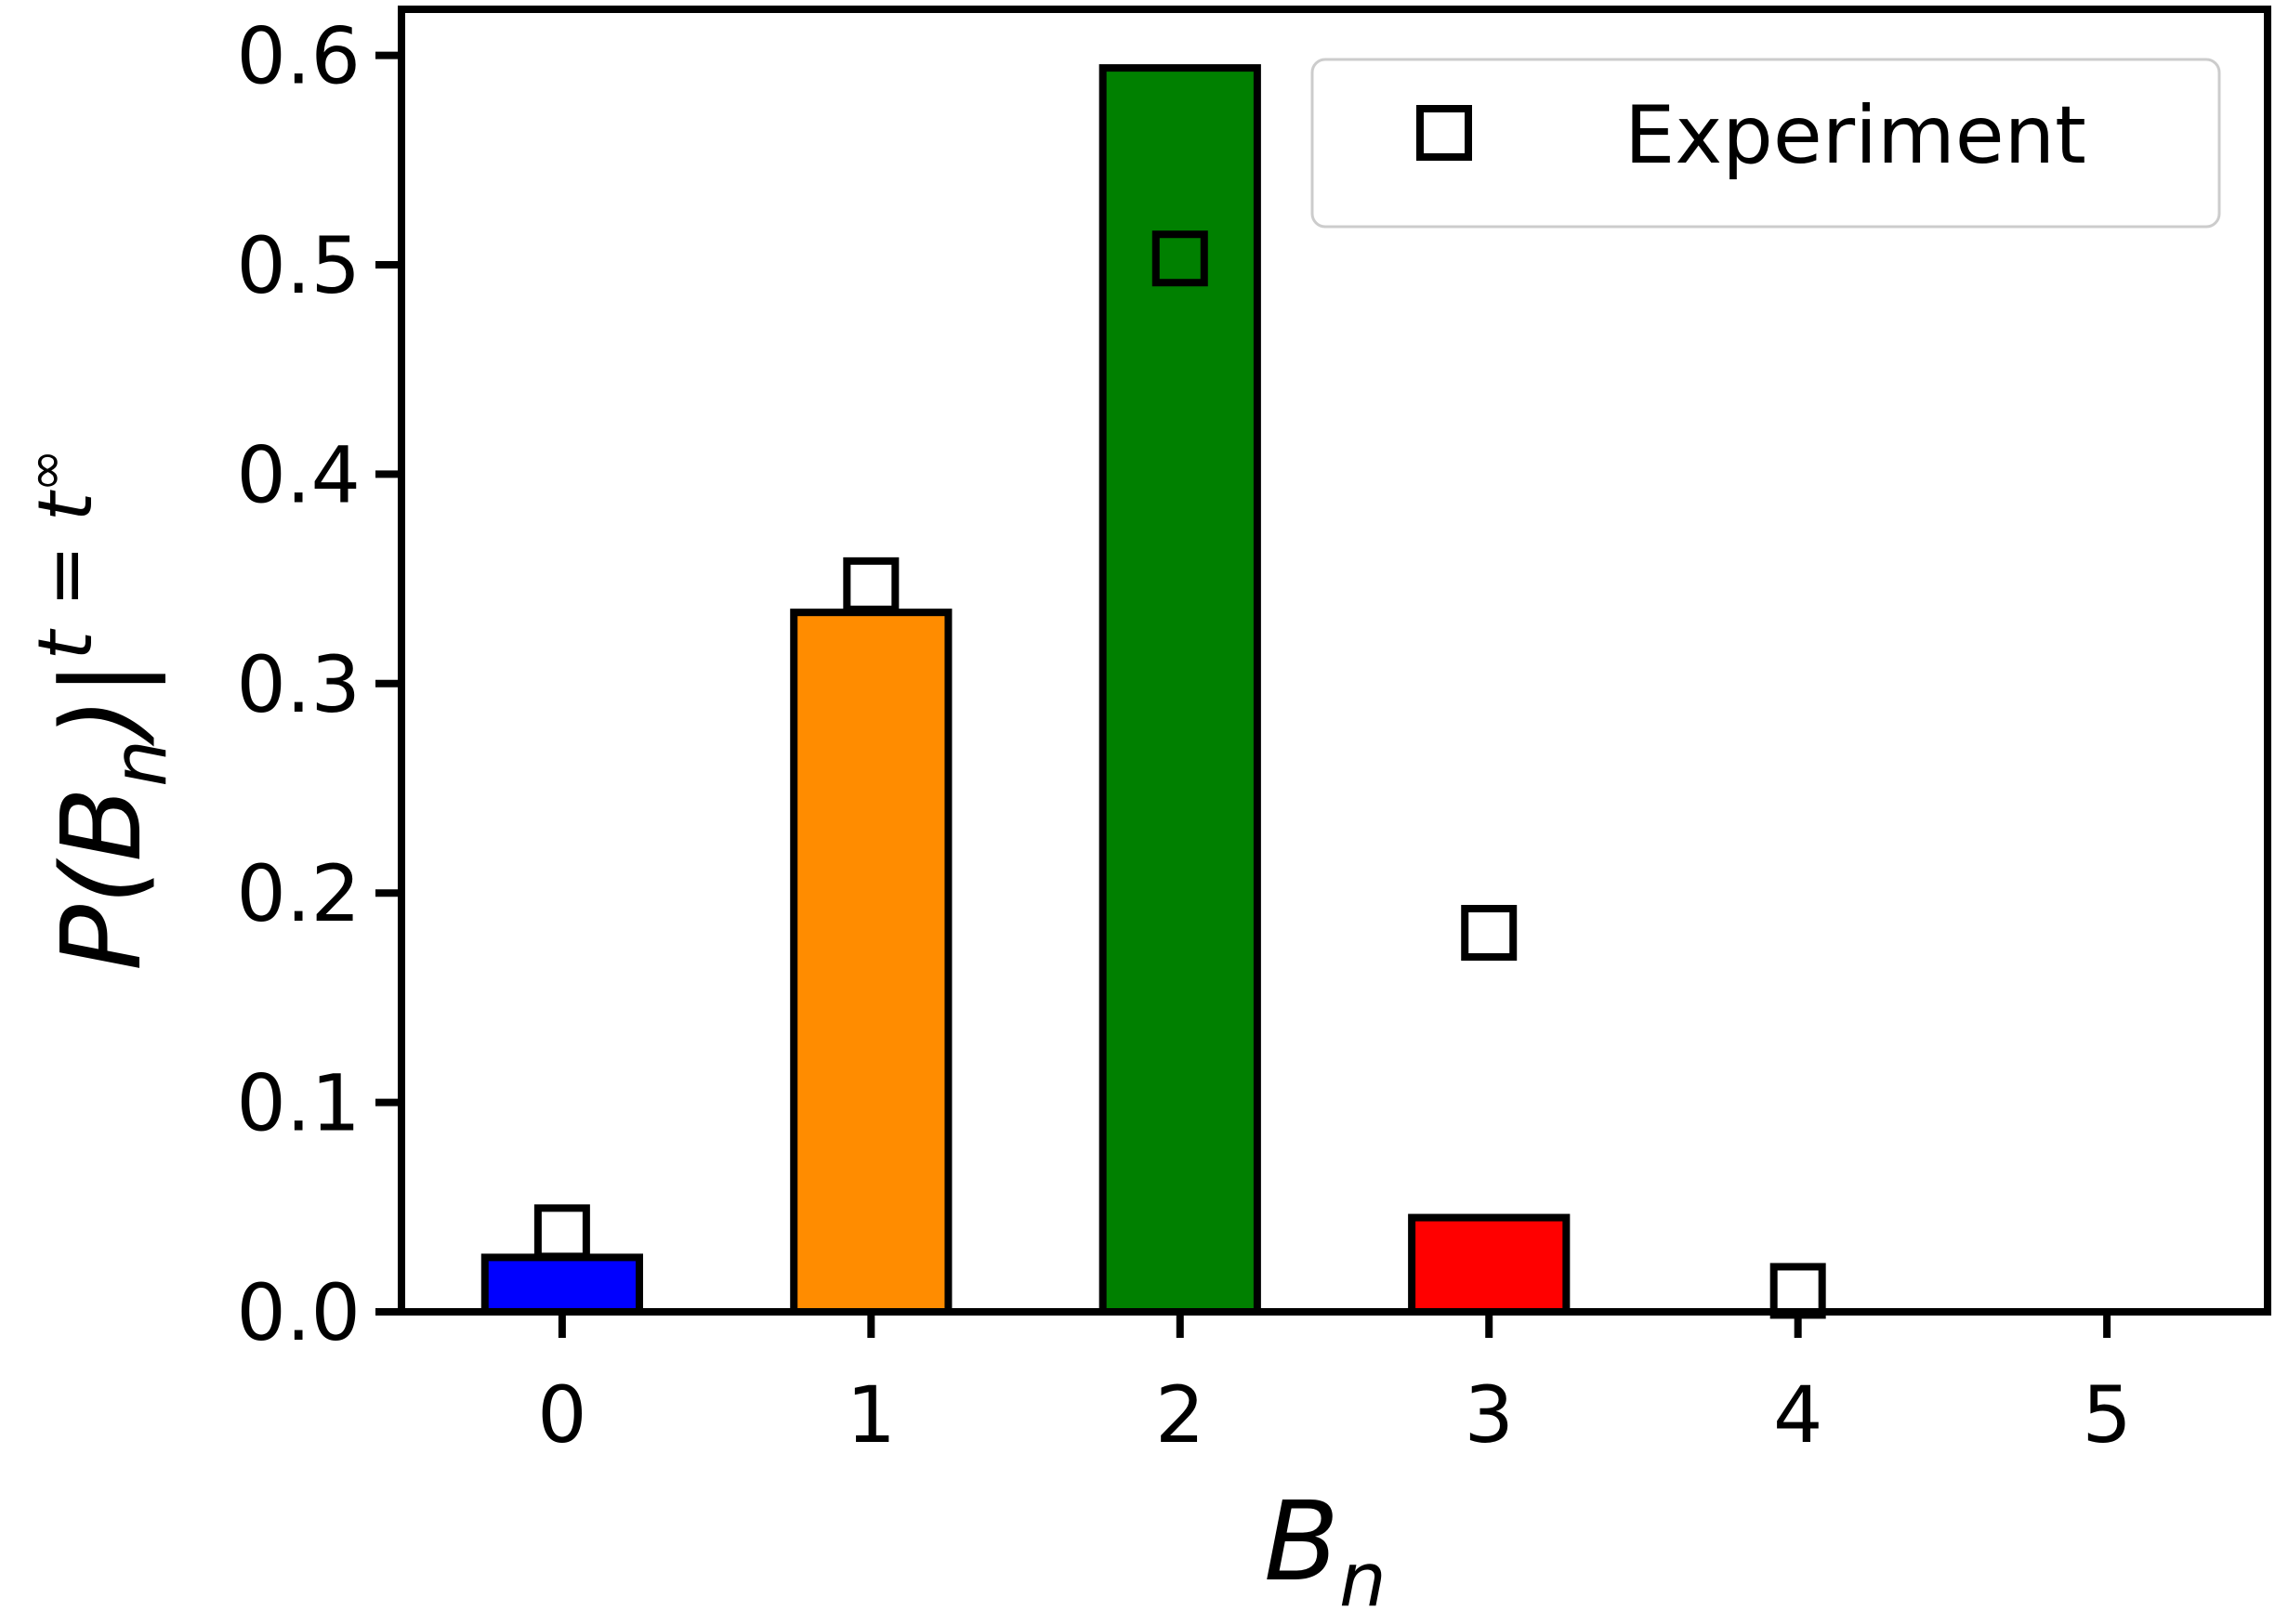 The height and width of the screenshot is (1624, 2275). I want to click on y-tick-label-0.2: 0.2, so click(298, 893).